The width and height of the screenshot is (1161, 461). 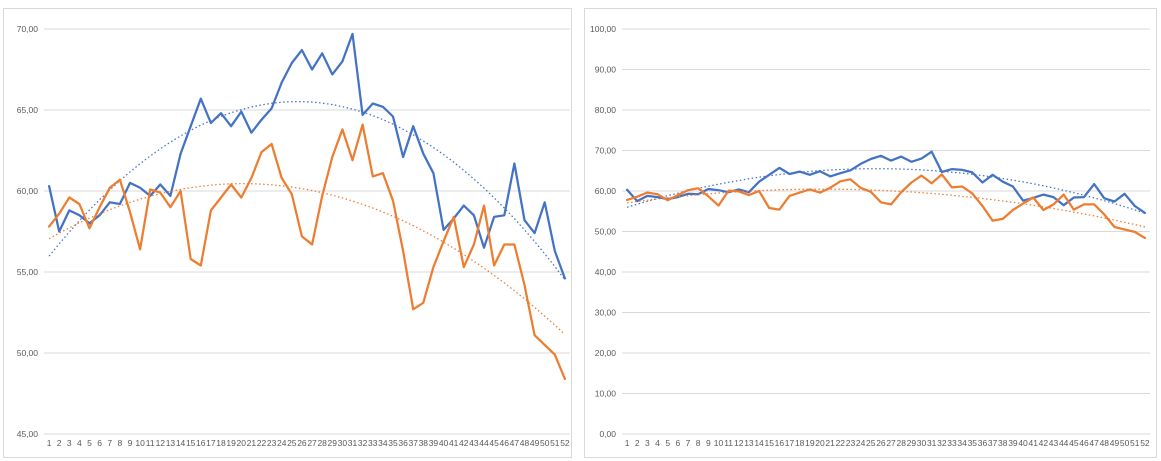 I want to click on left-x-tick-label: 22, so click(x=262, y=443).